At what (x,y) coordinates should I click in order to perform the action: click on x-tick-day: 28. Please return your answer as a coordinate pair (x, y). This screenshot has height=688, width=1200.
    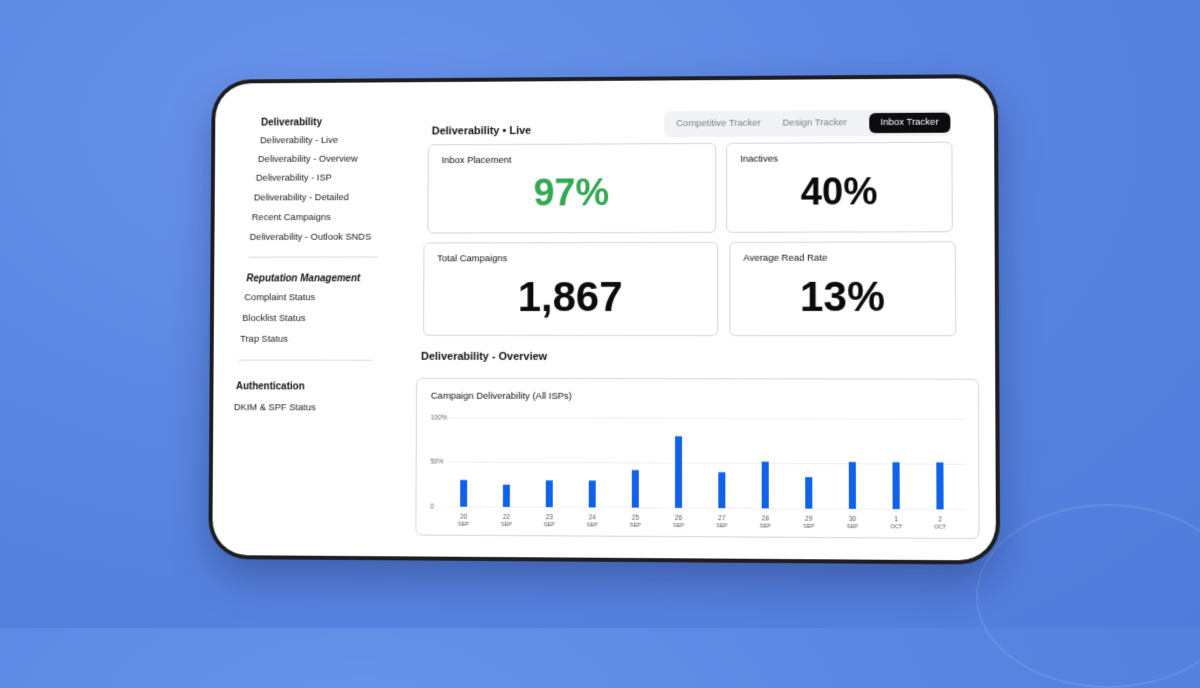
    Looking at the image, I should click on (766, 518).